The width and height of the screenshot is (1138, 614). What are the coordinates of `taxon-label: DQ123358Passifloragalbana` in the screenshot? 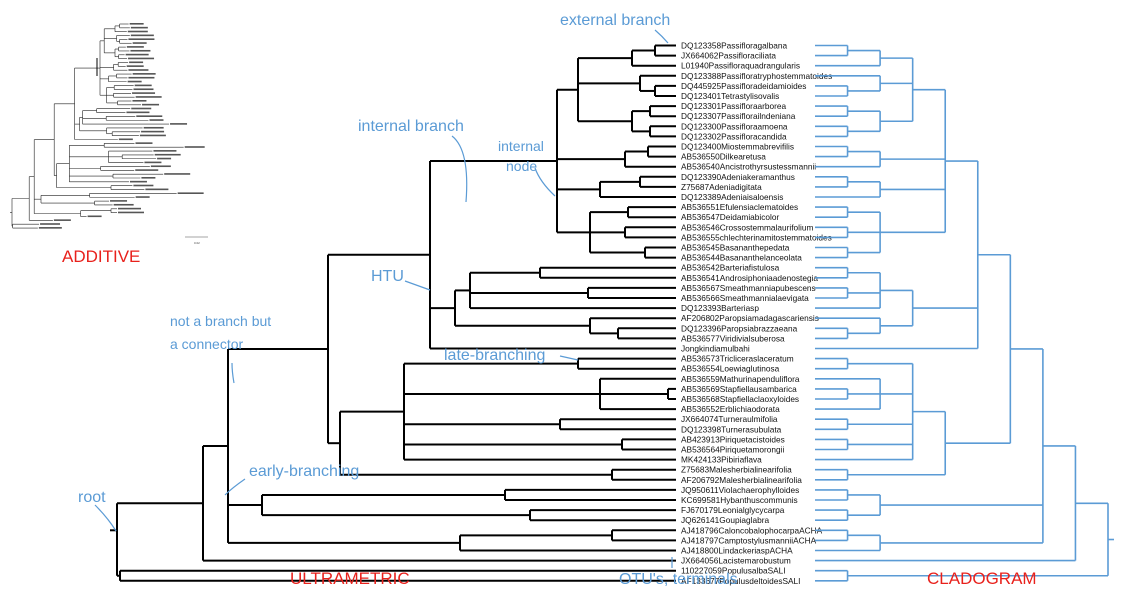 It's located at (734, 46).